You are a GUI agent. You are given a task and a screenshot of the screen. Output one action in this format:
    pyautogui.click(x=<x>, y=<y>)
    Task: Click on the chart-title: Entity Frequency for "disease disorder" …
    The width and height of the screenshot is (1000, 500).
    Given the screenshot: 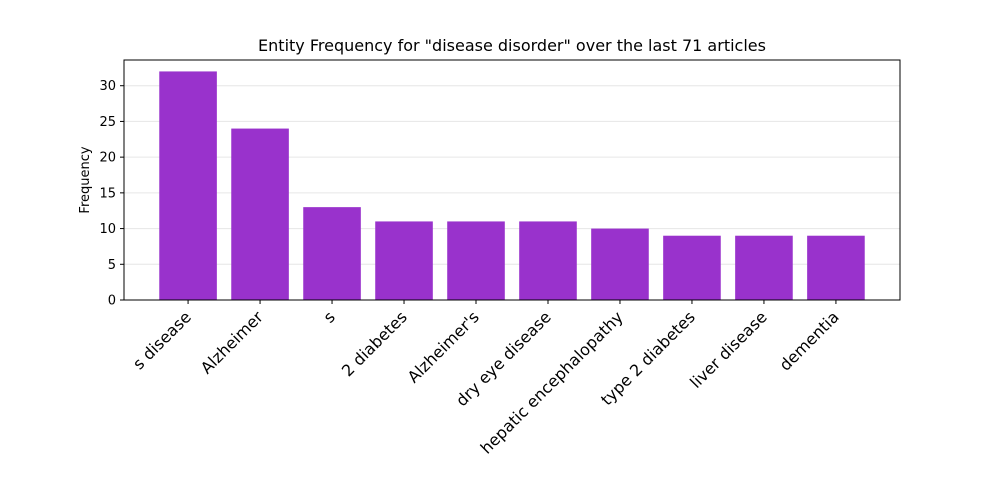 What is the action you would take?
    pyautogui.click(x=512, y=45)
    